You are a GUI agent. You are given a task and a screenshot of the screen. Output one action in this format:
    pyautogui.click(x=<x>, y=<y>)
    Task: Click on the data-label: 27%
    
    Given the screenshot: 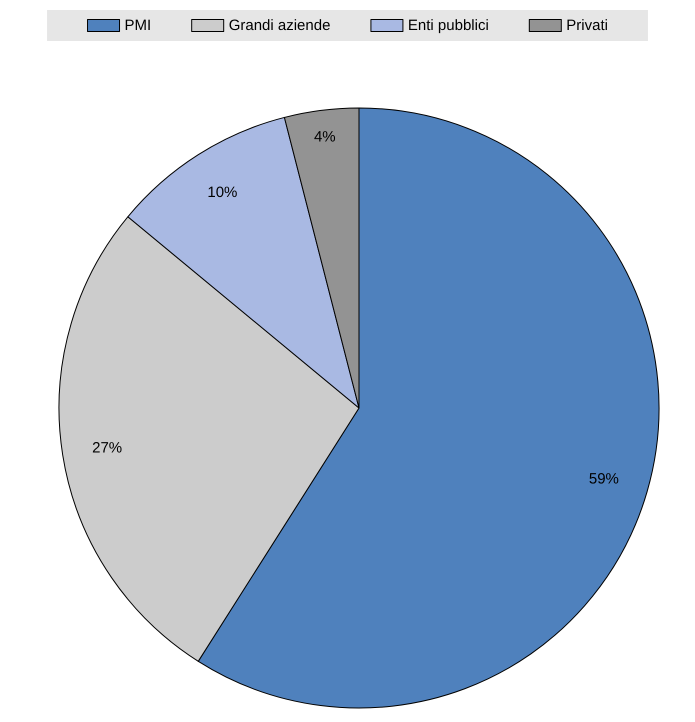 What is the action you would take?
    pyautogui.click(x=107, y=447)
    